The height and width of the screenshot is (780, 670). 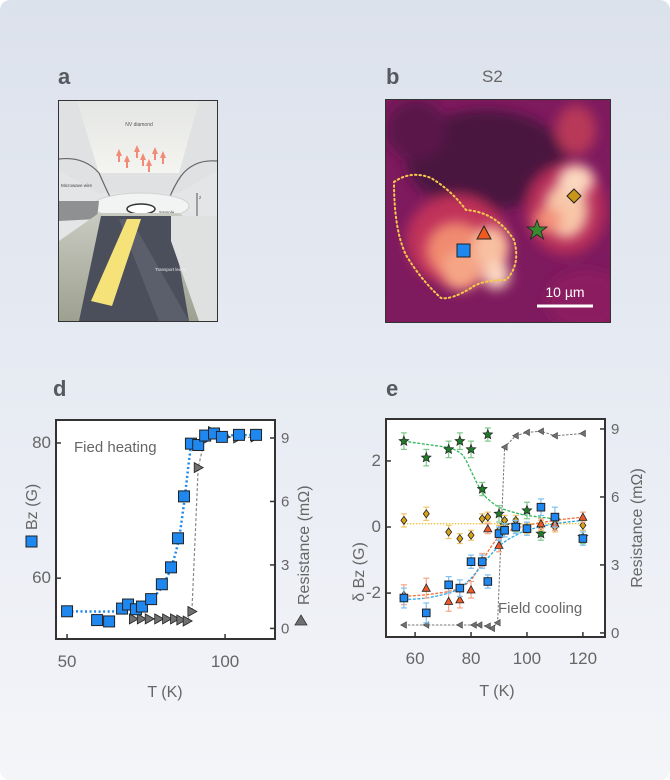 I want to click on magnetic-field-map: 10 µm, so click(x=498, y=211).